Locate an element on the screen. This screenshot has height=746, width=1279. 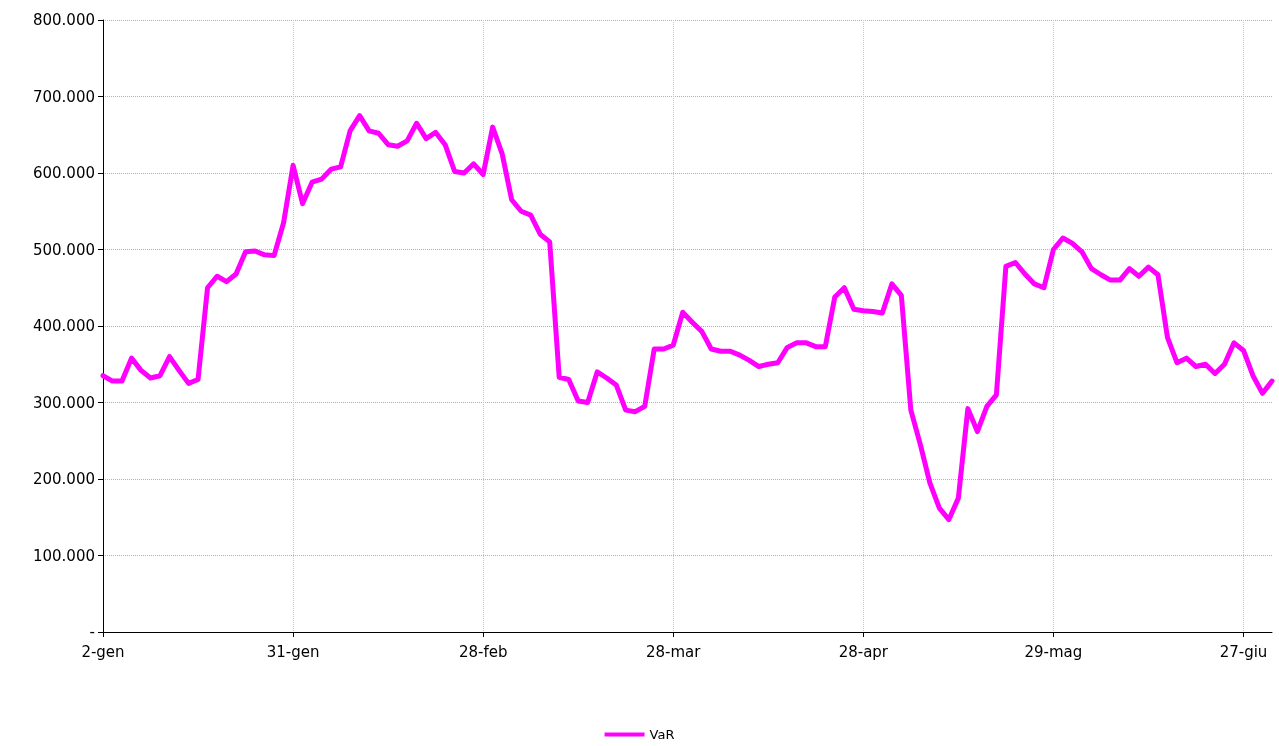
x-tick-label: 31-gen is located at coordinates (293, 651).